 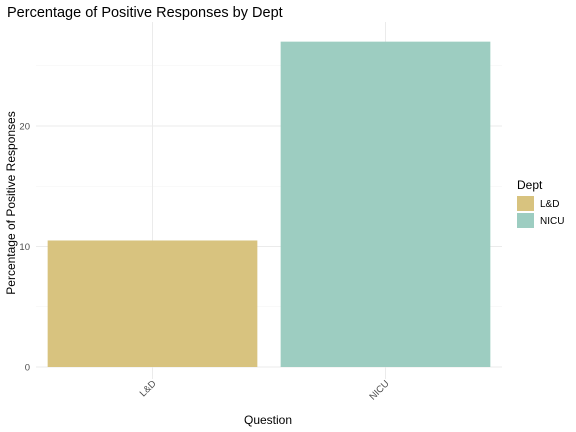 What do you see at coordinates (265, 390) in the screenshot?
I see `x-tick-labels: L&D NICU` at bounding box center [265, 390].